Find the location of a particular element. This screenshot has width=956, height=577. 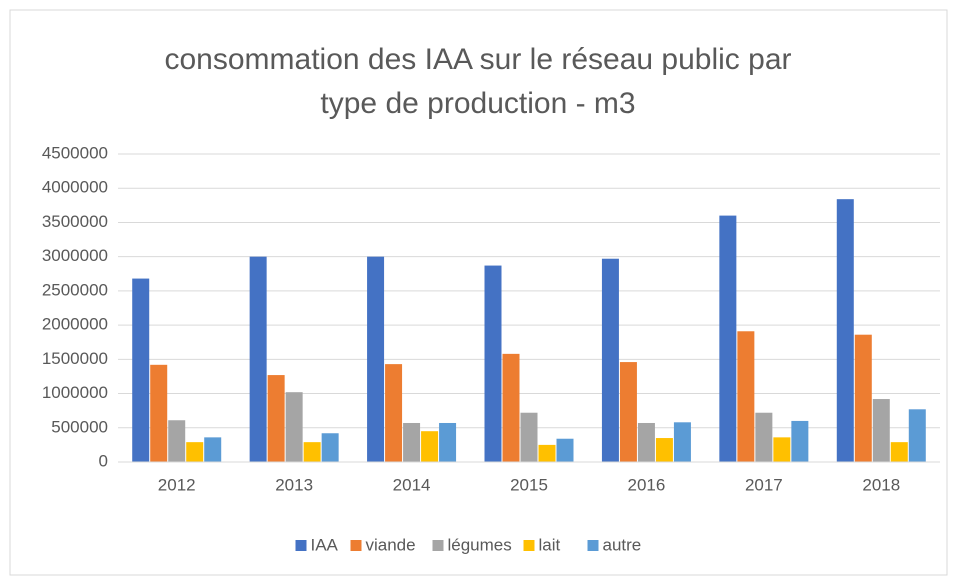

legend-label: viande is located at coordinates (391, 544).